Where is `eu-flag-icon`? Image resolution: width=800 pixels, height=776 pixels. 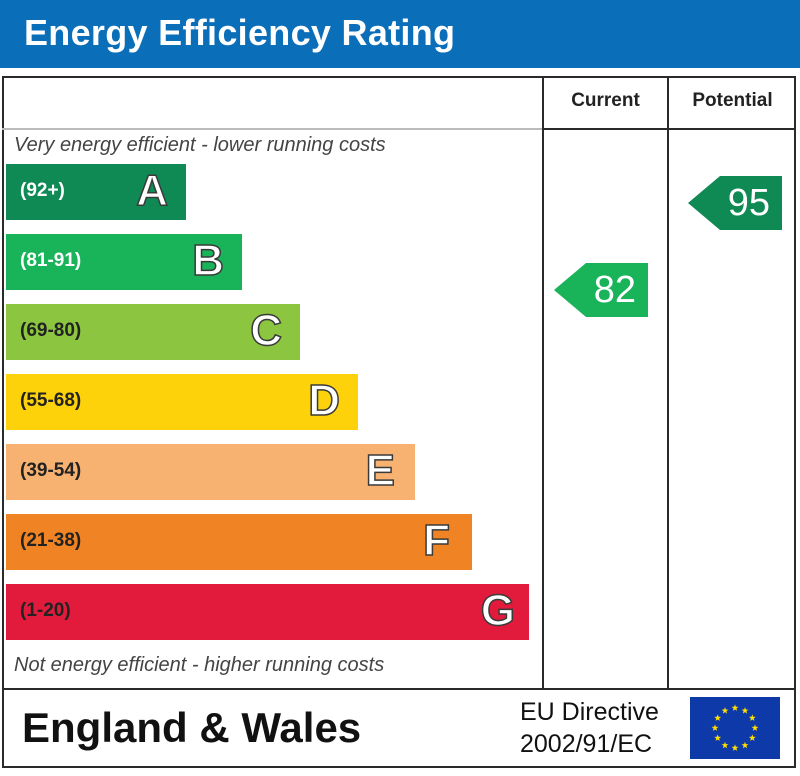 eu-flag-icon is located at coordinates (735, 728).